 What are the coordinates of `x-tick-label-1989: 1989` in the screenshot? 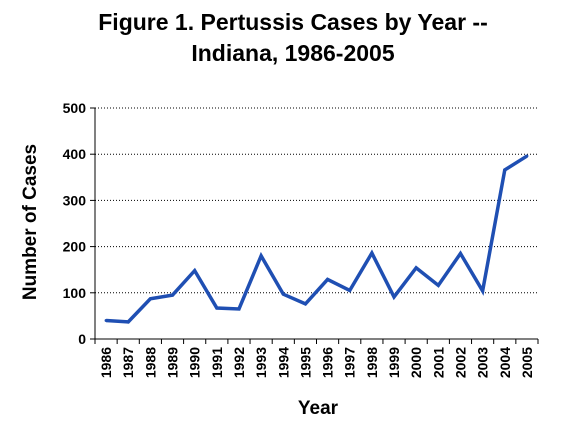 It's located at (173, 362).